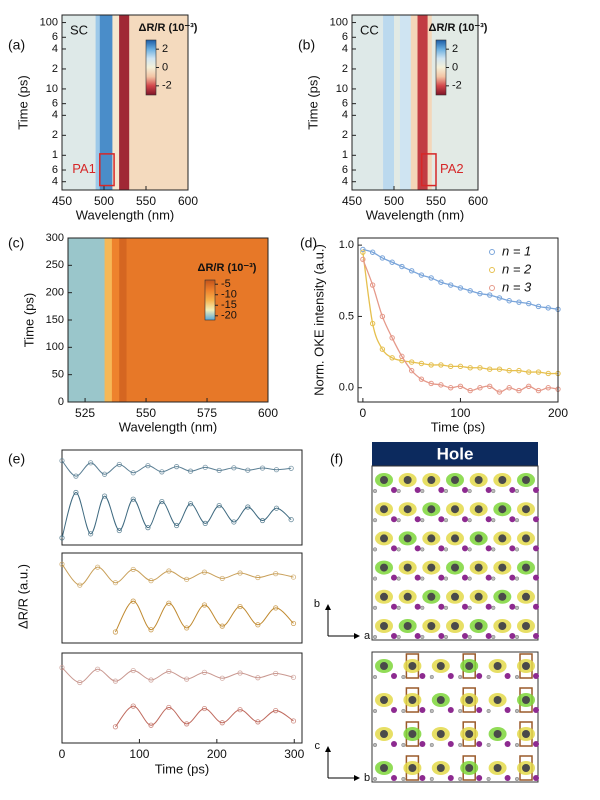 This screenshot has height=800, width=600. I want to click on colorbar-tick-label: 0, so click(455, 67).